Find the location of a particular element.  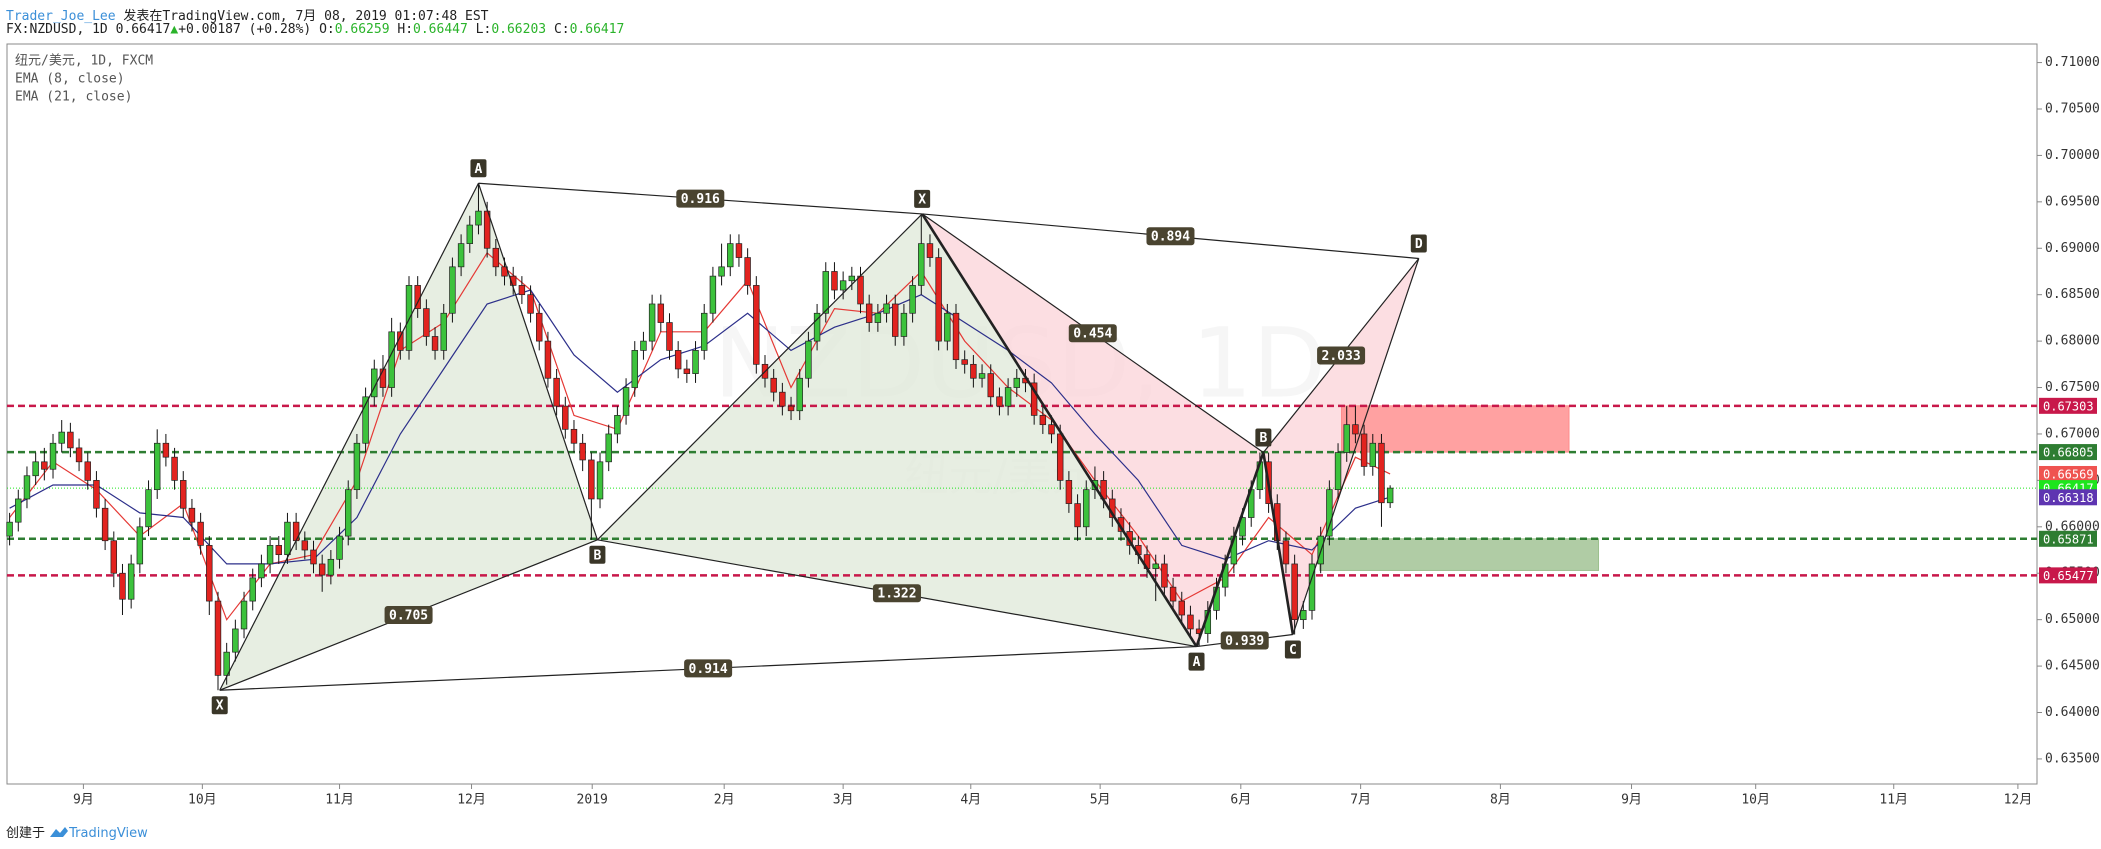

o-label: O: is located at coordinates (327, 29).